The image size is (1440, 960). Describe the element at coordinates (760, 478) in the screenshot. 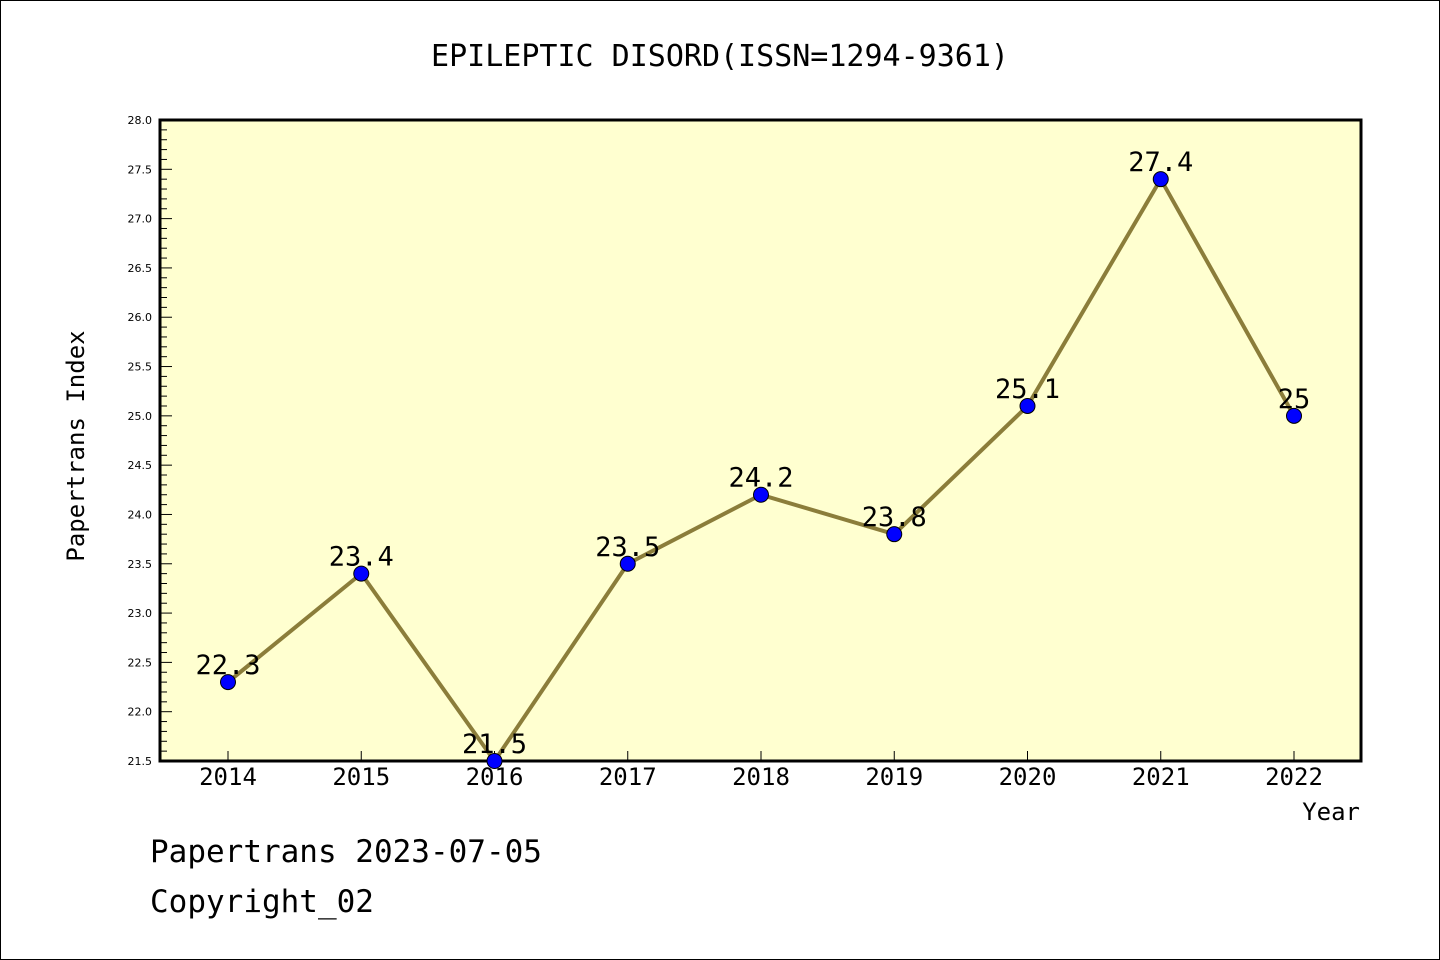

I see `data-label: 24.2` at that location.